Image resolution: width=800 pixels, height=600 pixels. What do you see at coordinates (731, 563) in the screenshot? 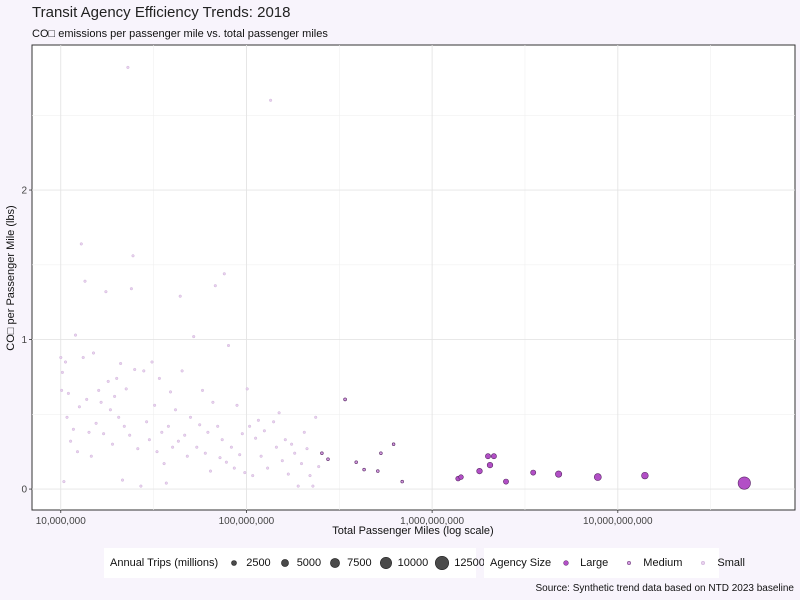
I see `color-legend-label: Small` at bounding box center [731, 563].